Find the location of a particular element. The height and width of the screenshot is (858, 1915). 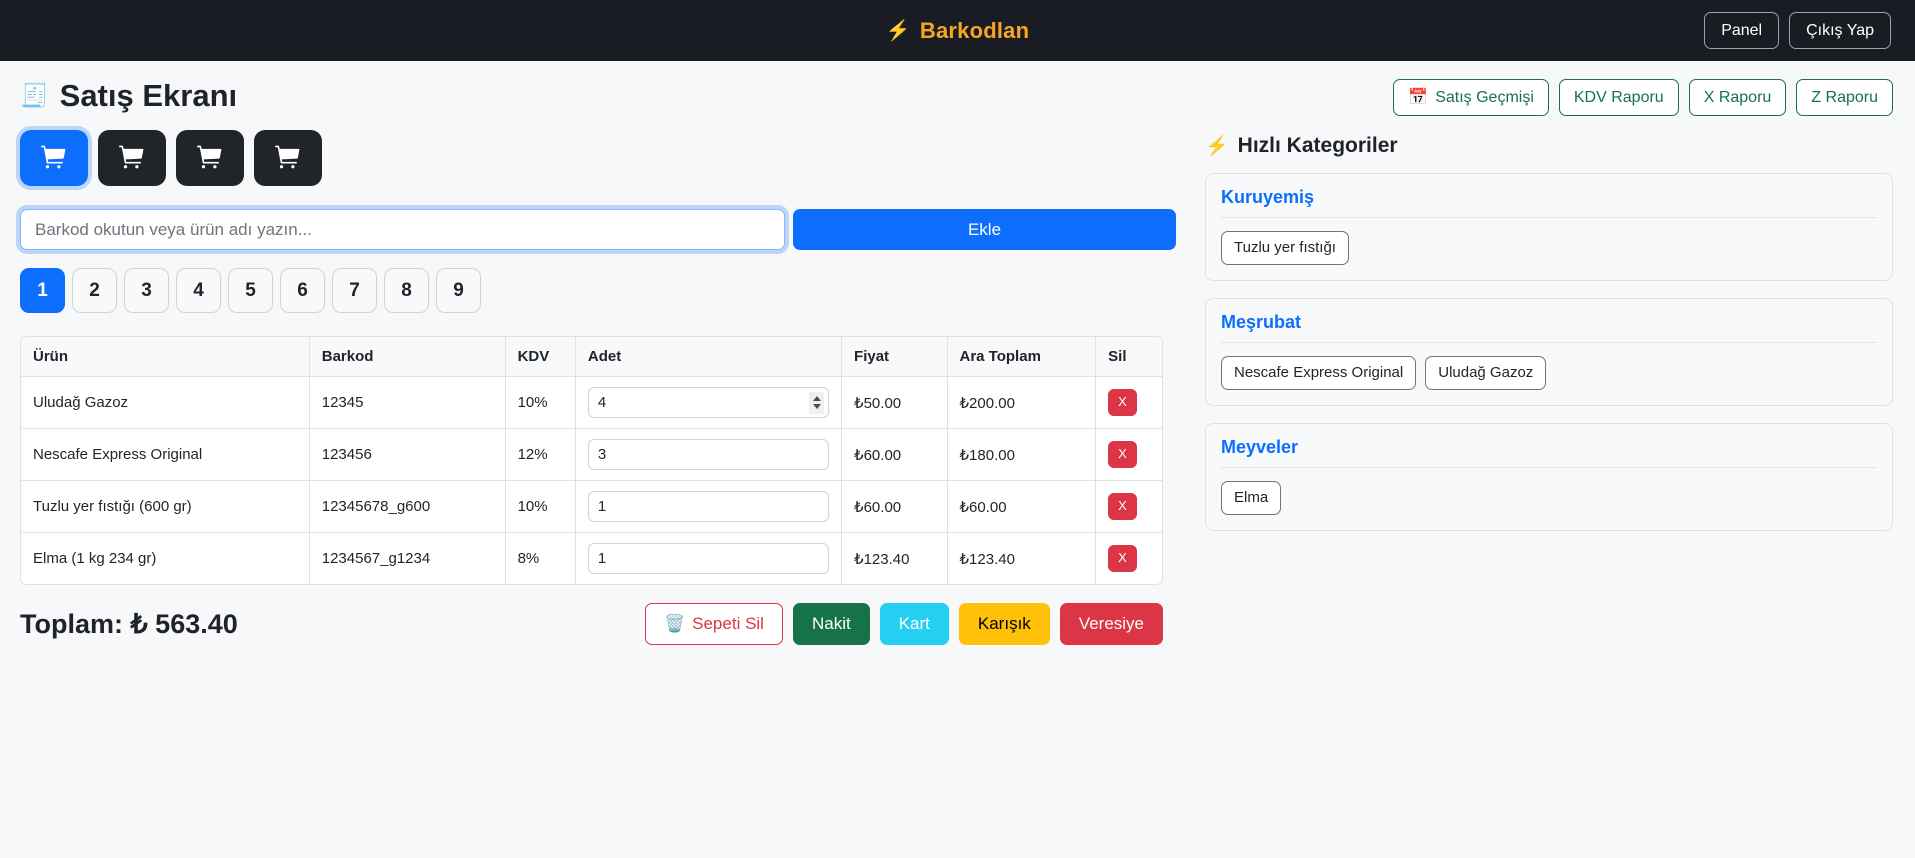

quantity-button-1: 1 is located at coordinates (42, 291).